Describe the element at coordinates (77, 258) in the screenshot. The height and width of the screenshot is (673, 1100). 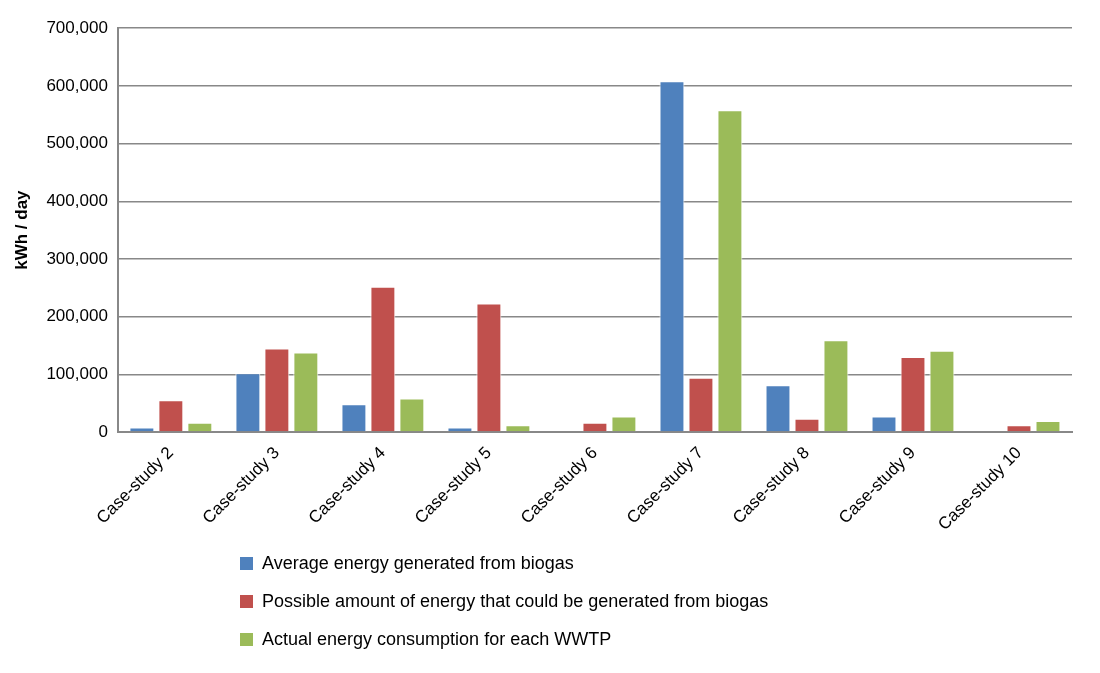
I see `y-tick-label: 300,000` at that location.